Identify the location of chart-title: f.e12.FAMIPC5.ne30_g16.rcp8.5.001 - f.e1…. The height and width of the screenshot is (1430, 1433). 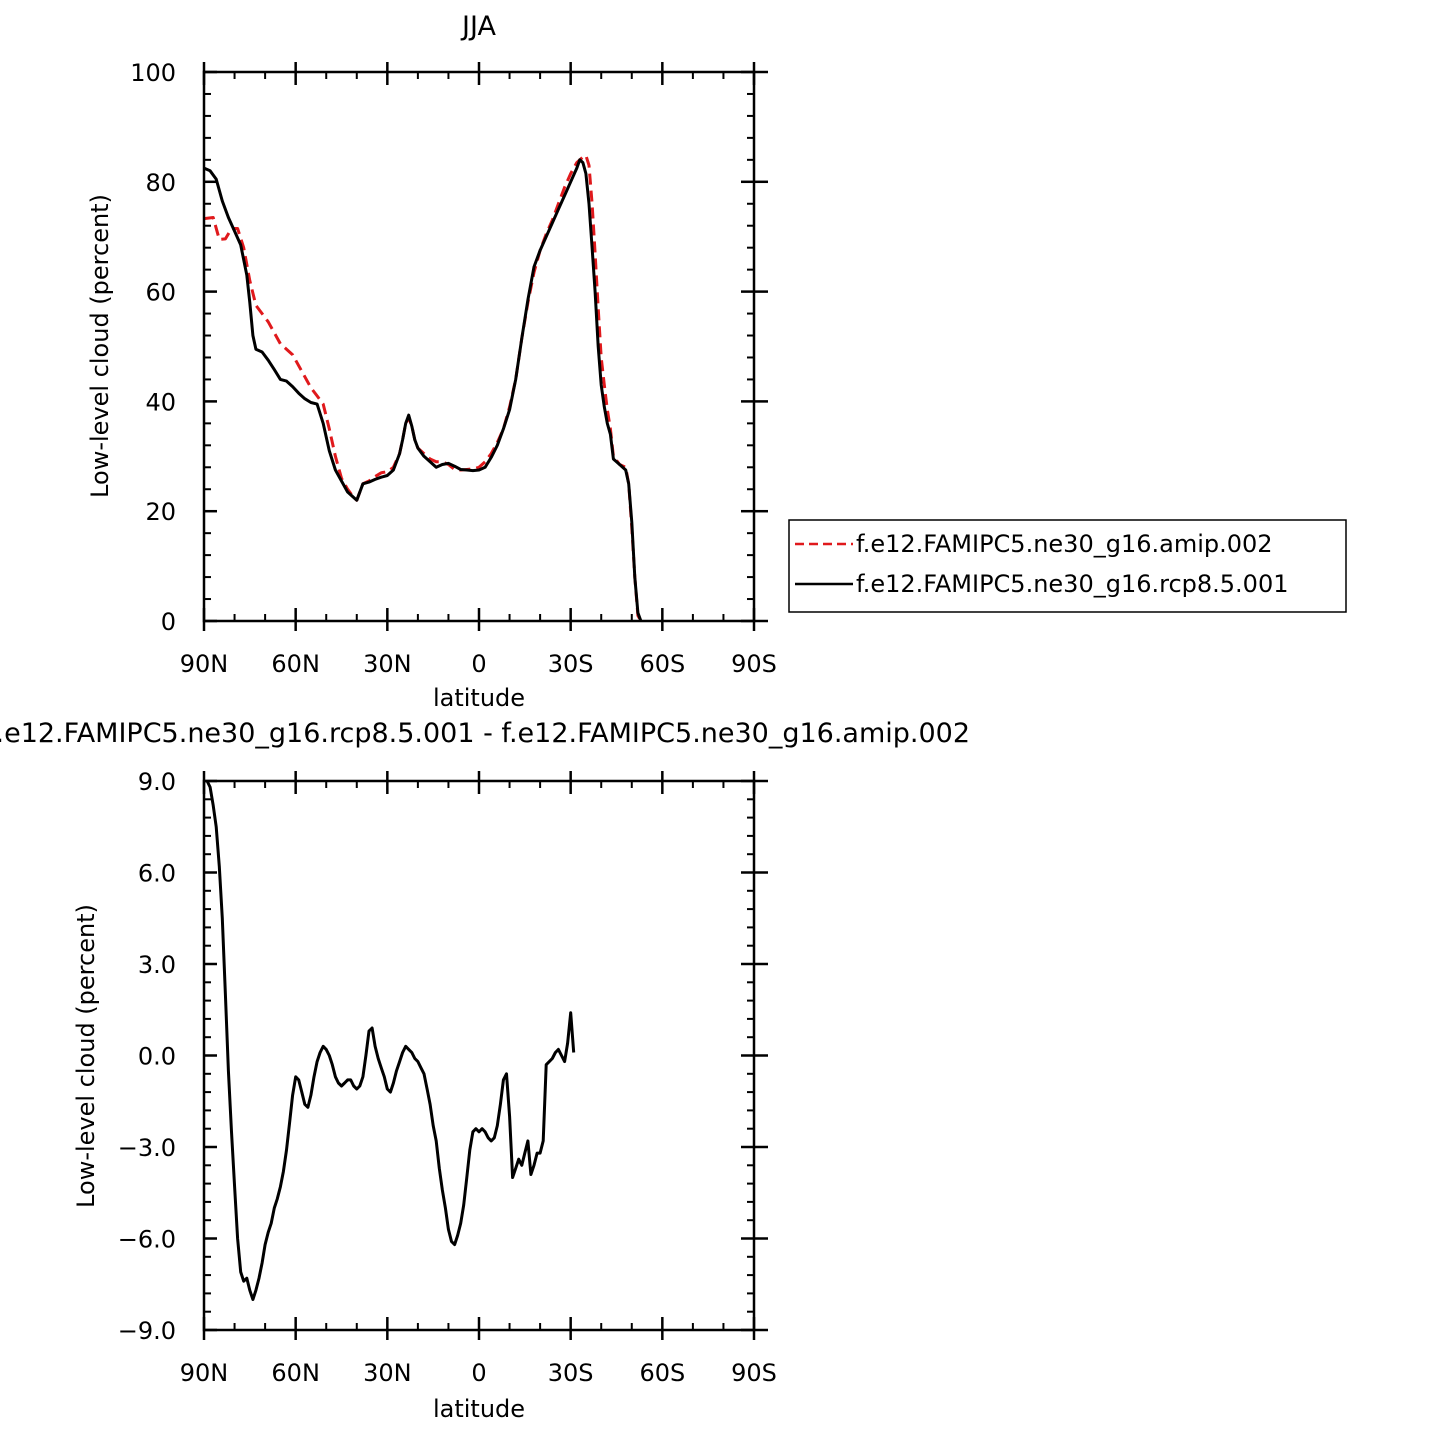
(485, 733).